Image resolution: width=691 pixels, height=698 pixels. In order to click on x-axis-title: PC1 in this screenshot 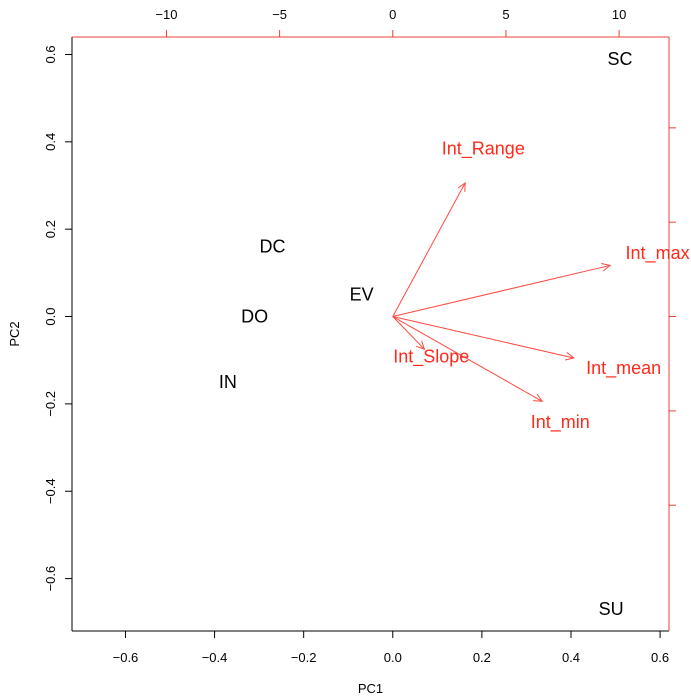, I will do `click(370, 688)`.